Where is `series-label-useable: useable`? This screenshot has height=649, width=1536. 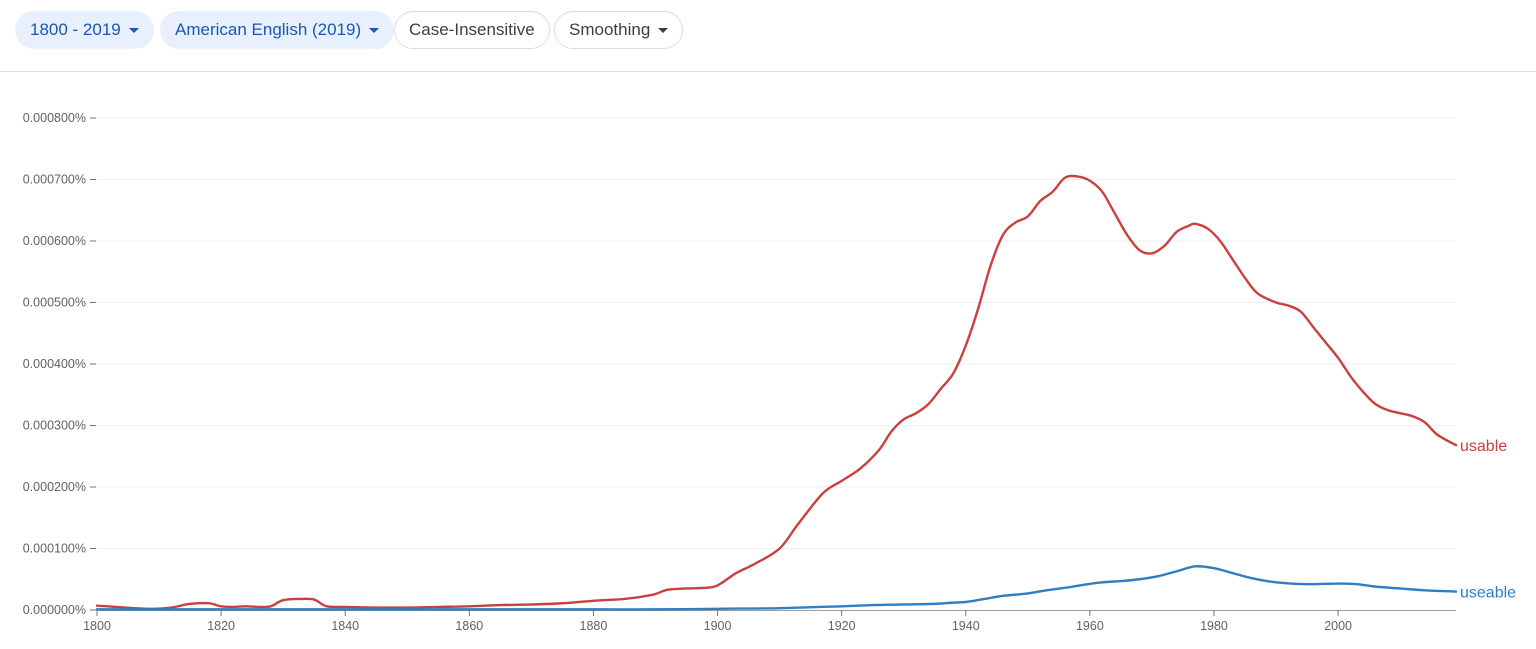 series-label-useable: useable is located at coordinates (1488, 593).